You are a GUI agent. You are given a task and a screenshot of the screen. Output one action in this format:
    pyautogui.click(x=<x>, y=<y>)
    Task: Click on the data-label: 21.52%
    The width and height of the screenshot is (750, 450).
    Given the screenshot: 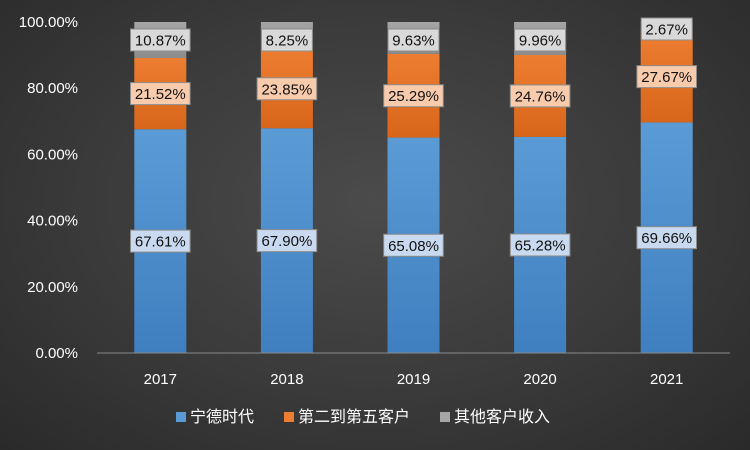 What is the action you would take?
    pyautogui.click(x=160, y=94)
    